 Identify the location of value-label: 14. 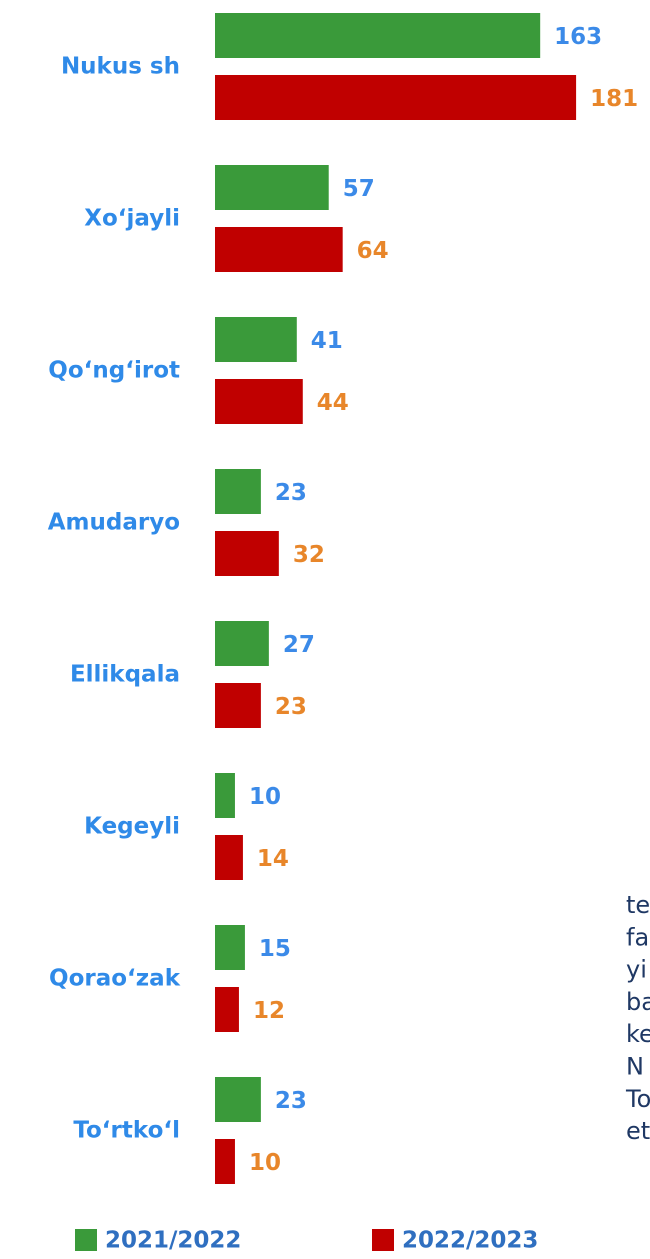
(273, 859).